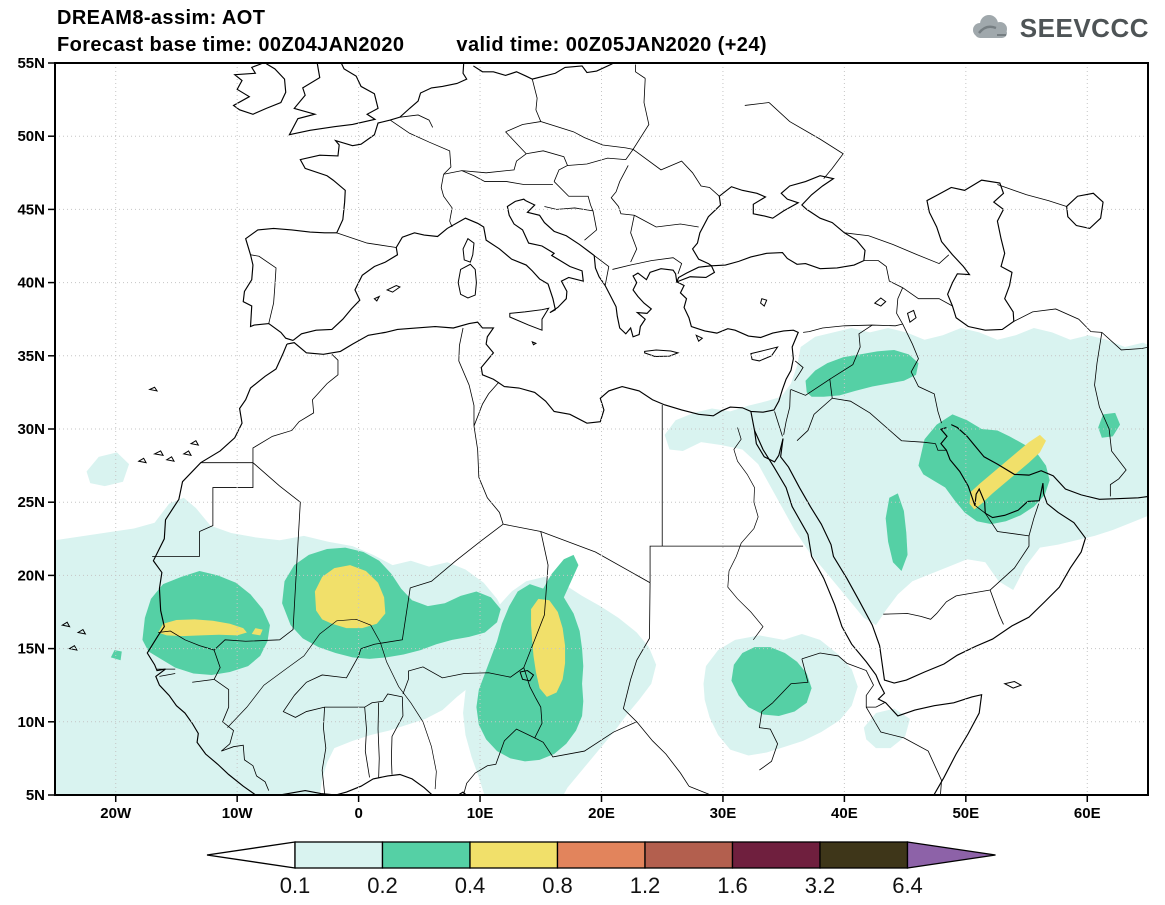 The height and width of the screenshot is (905, 1165). Describe the element at coordinates (550, 732) in the screenshot. I see `border-chad-car-cameroon` at that location.